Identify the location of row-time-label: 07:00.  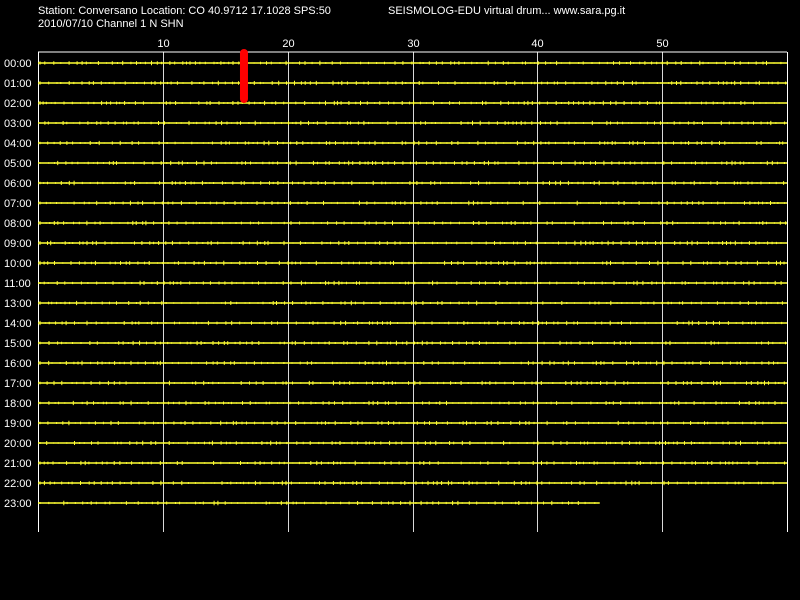
(18, 204).